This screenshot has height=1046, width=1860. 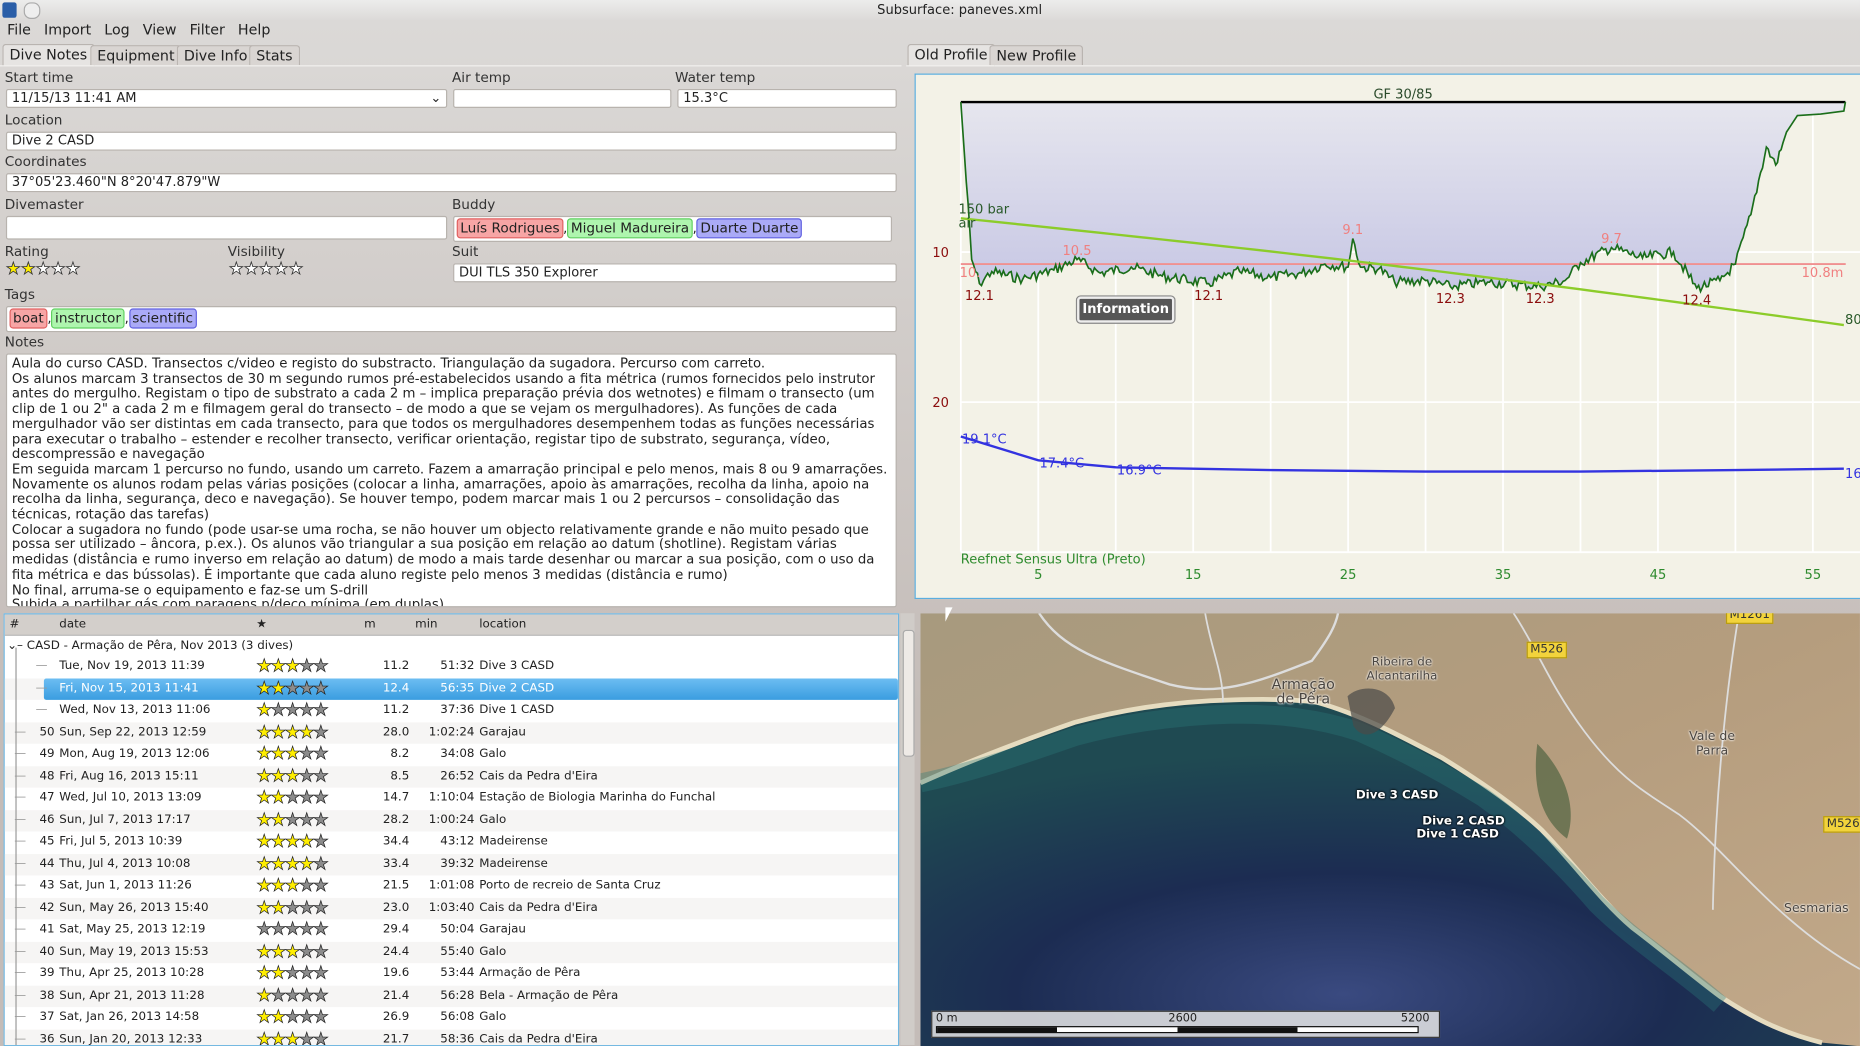 I want to click on col-date: date, so click(x=73, y=625).